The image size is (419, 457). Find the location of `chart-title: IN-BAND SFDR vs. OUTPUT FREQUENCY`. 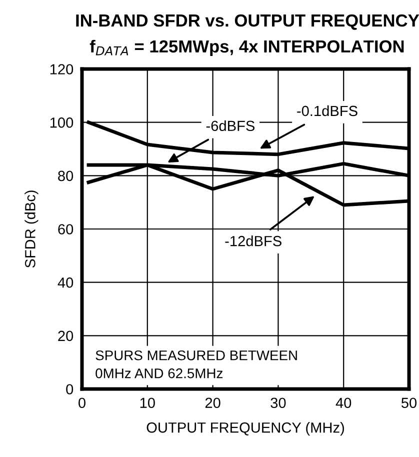

chart-title: IN-BAND SFDR vs. OUTPUT FREQUENCY is located at coordinates (247, 22).